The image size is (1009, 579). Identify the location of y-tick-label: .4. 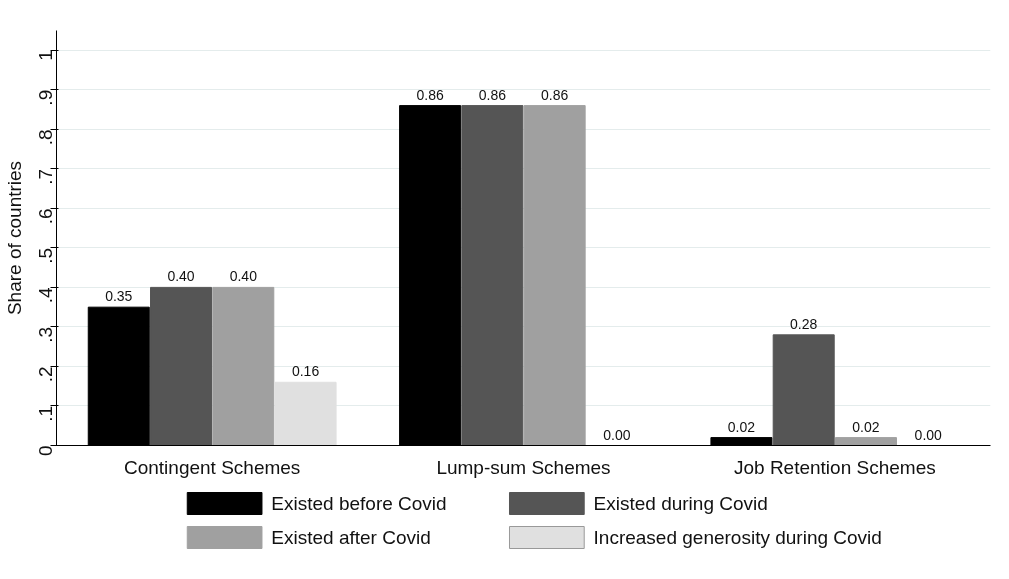
(45, 295).